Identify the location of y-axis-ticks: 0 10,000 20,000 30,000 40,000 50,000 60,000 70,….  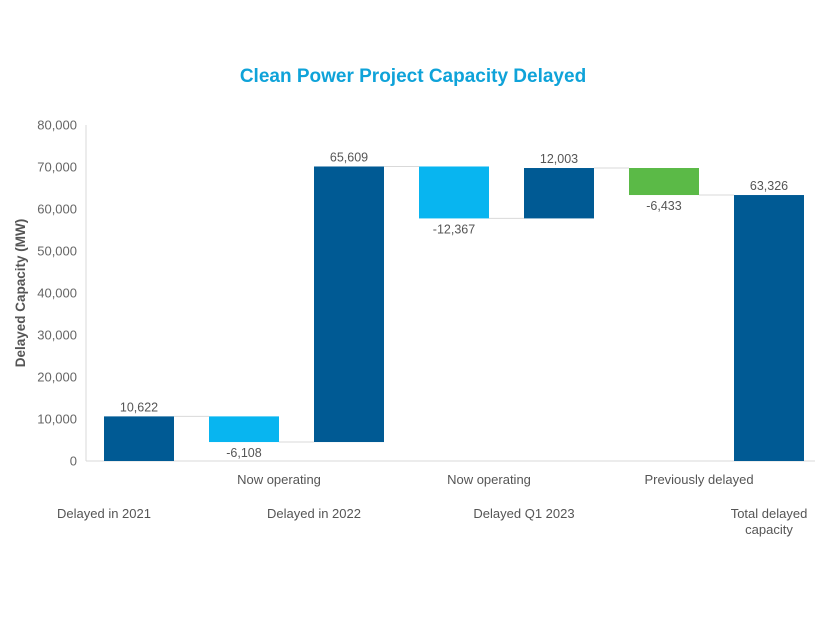
(57, 293).